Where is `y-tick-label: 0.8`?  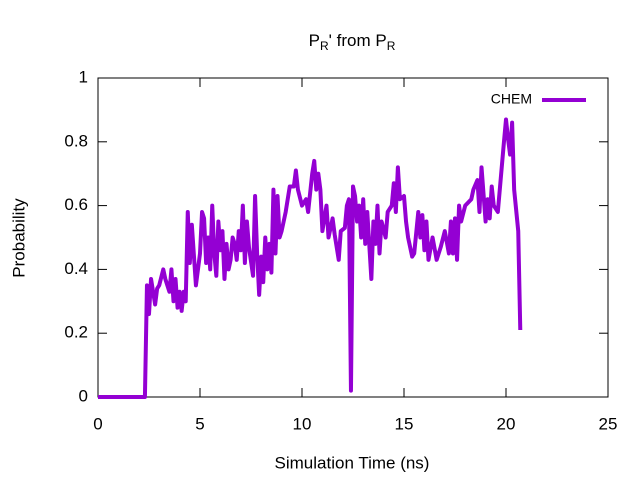
y-tick-label: 0.8 is located at coordinates (76, 140).